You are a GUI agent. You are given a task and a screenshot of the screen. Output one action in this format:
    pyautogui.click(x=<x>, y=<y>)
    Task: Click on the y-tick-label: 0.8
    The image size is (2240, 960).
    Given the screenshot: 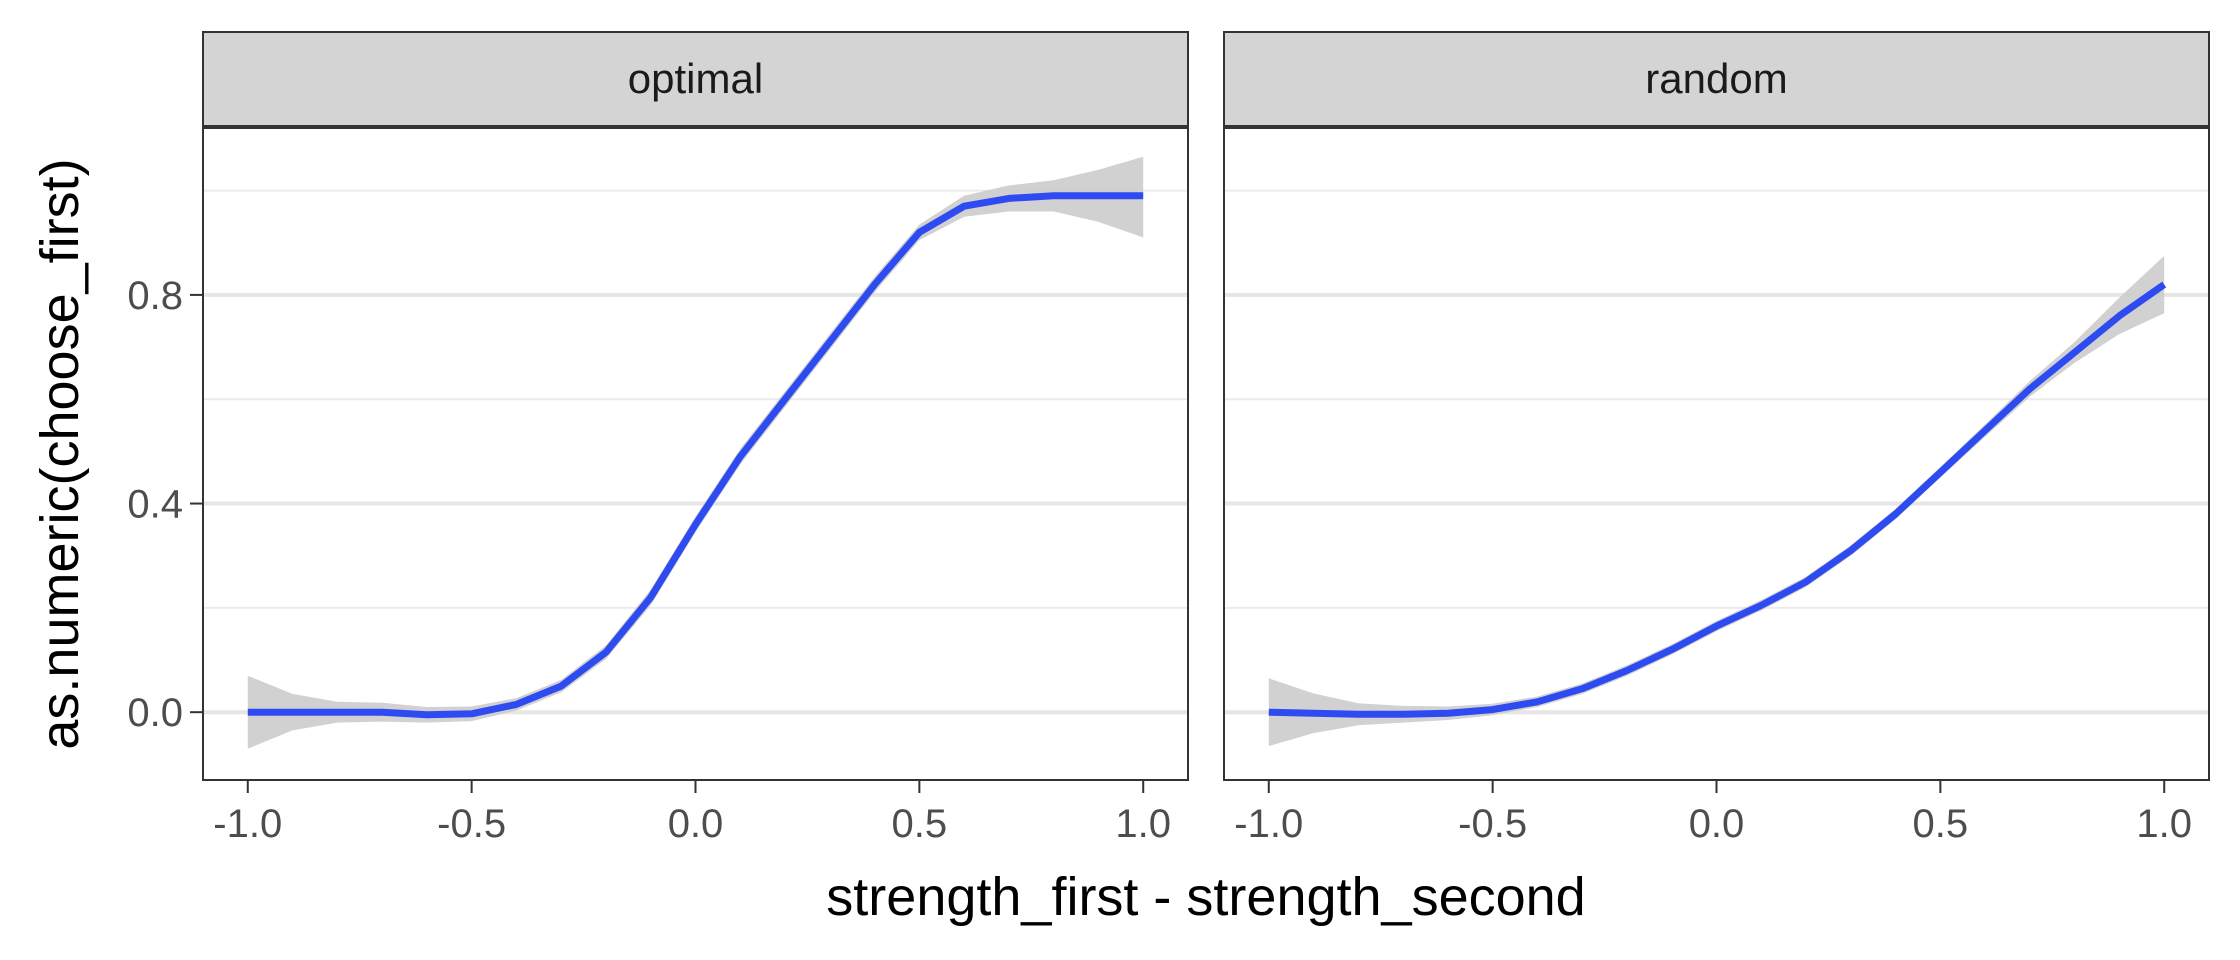 What is the action you would take?
    pyautogui.click(x=155, y=296)
    